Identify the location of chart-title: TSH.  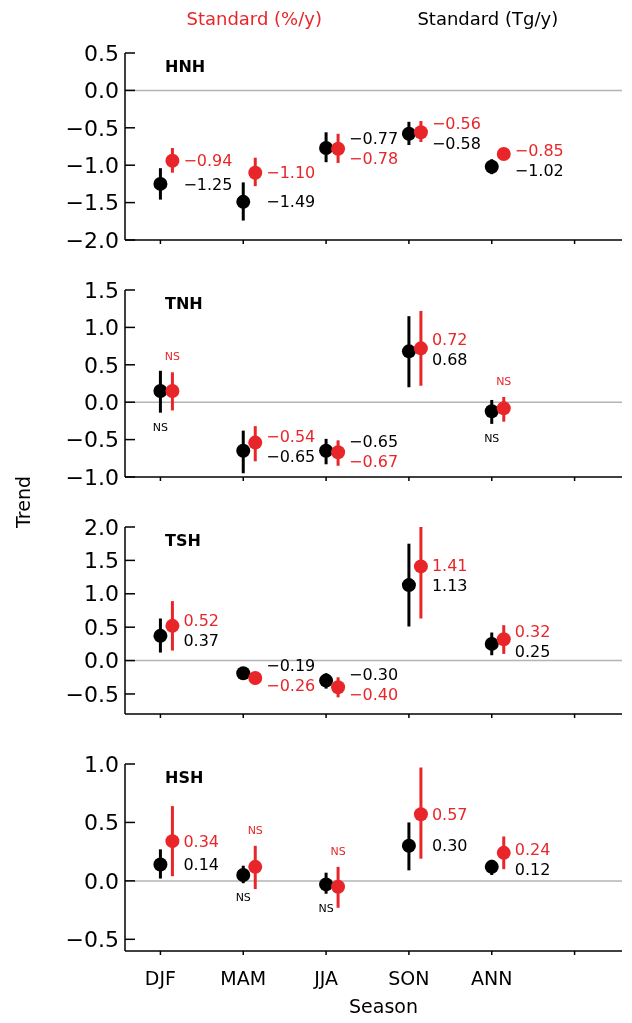
(183, 540).